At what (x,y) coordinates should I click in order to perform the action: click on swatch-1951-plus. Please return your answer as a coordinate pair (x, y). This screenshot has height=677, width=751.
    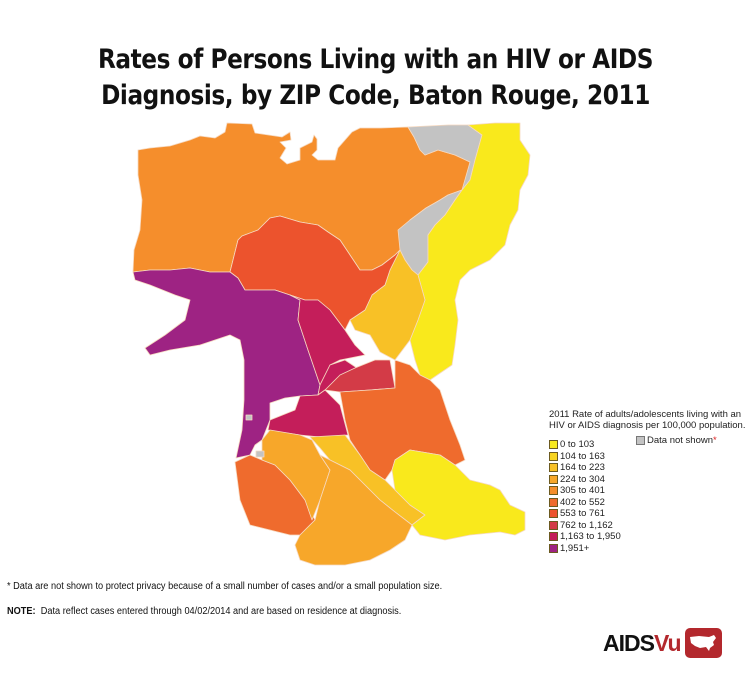
    Looking at the image, I should click on (553, 548).